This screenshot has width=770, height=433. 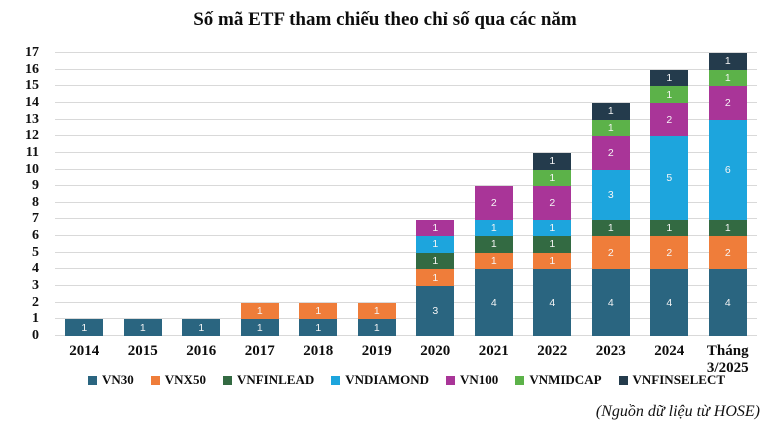 What do you see at coordinates (35, 319) in the screenshot?
I see `y-axis-tick-label: 1` at bounding box center [35, 319].